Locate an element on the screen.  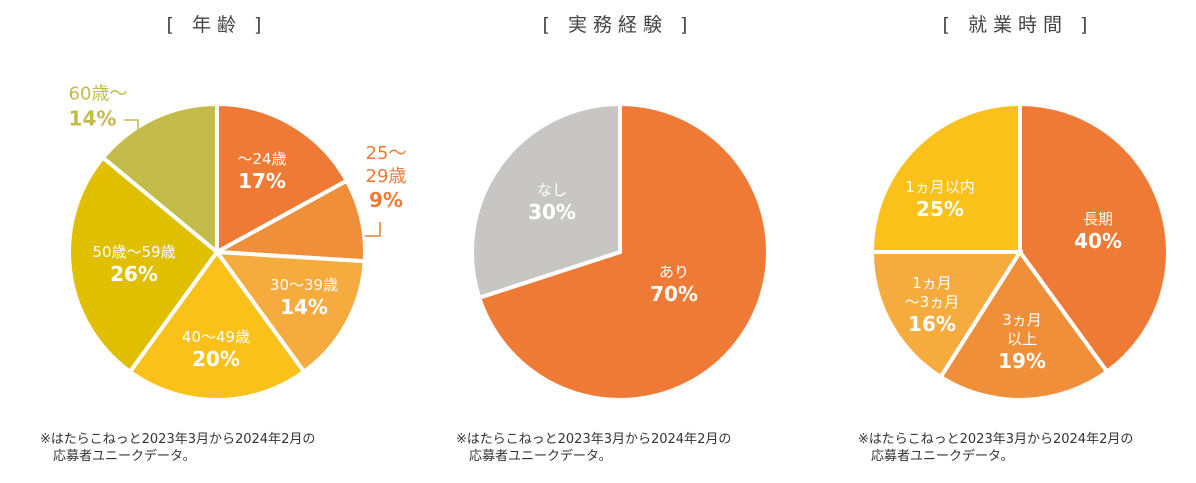
slice-label: 25〜29歳 9% is located at coordinates (386, 178).